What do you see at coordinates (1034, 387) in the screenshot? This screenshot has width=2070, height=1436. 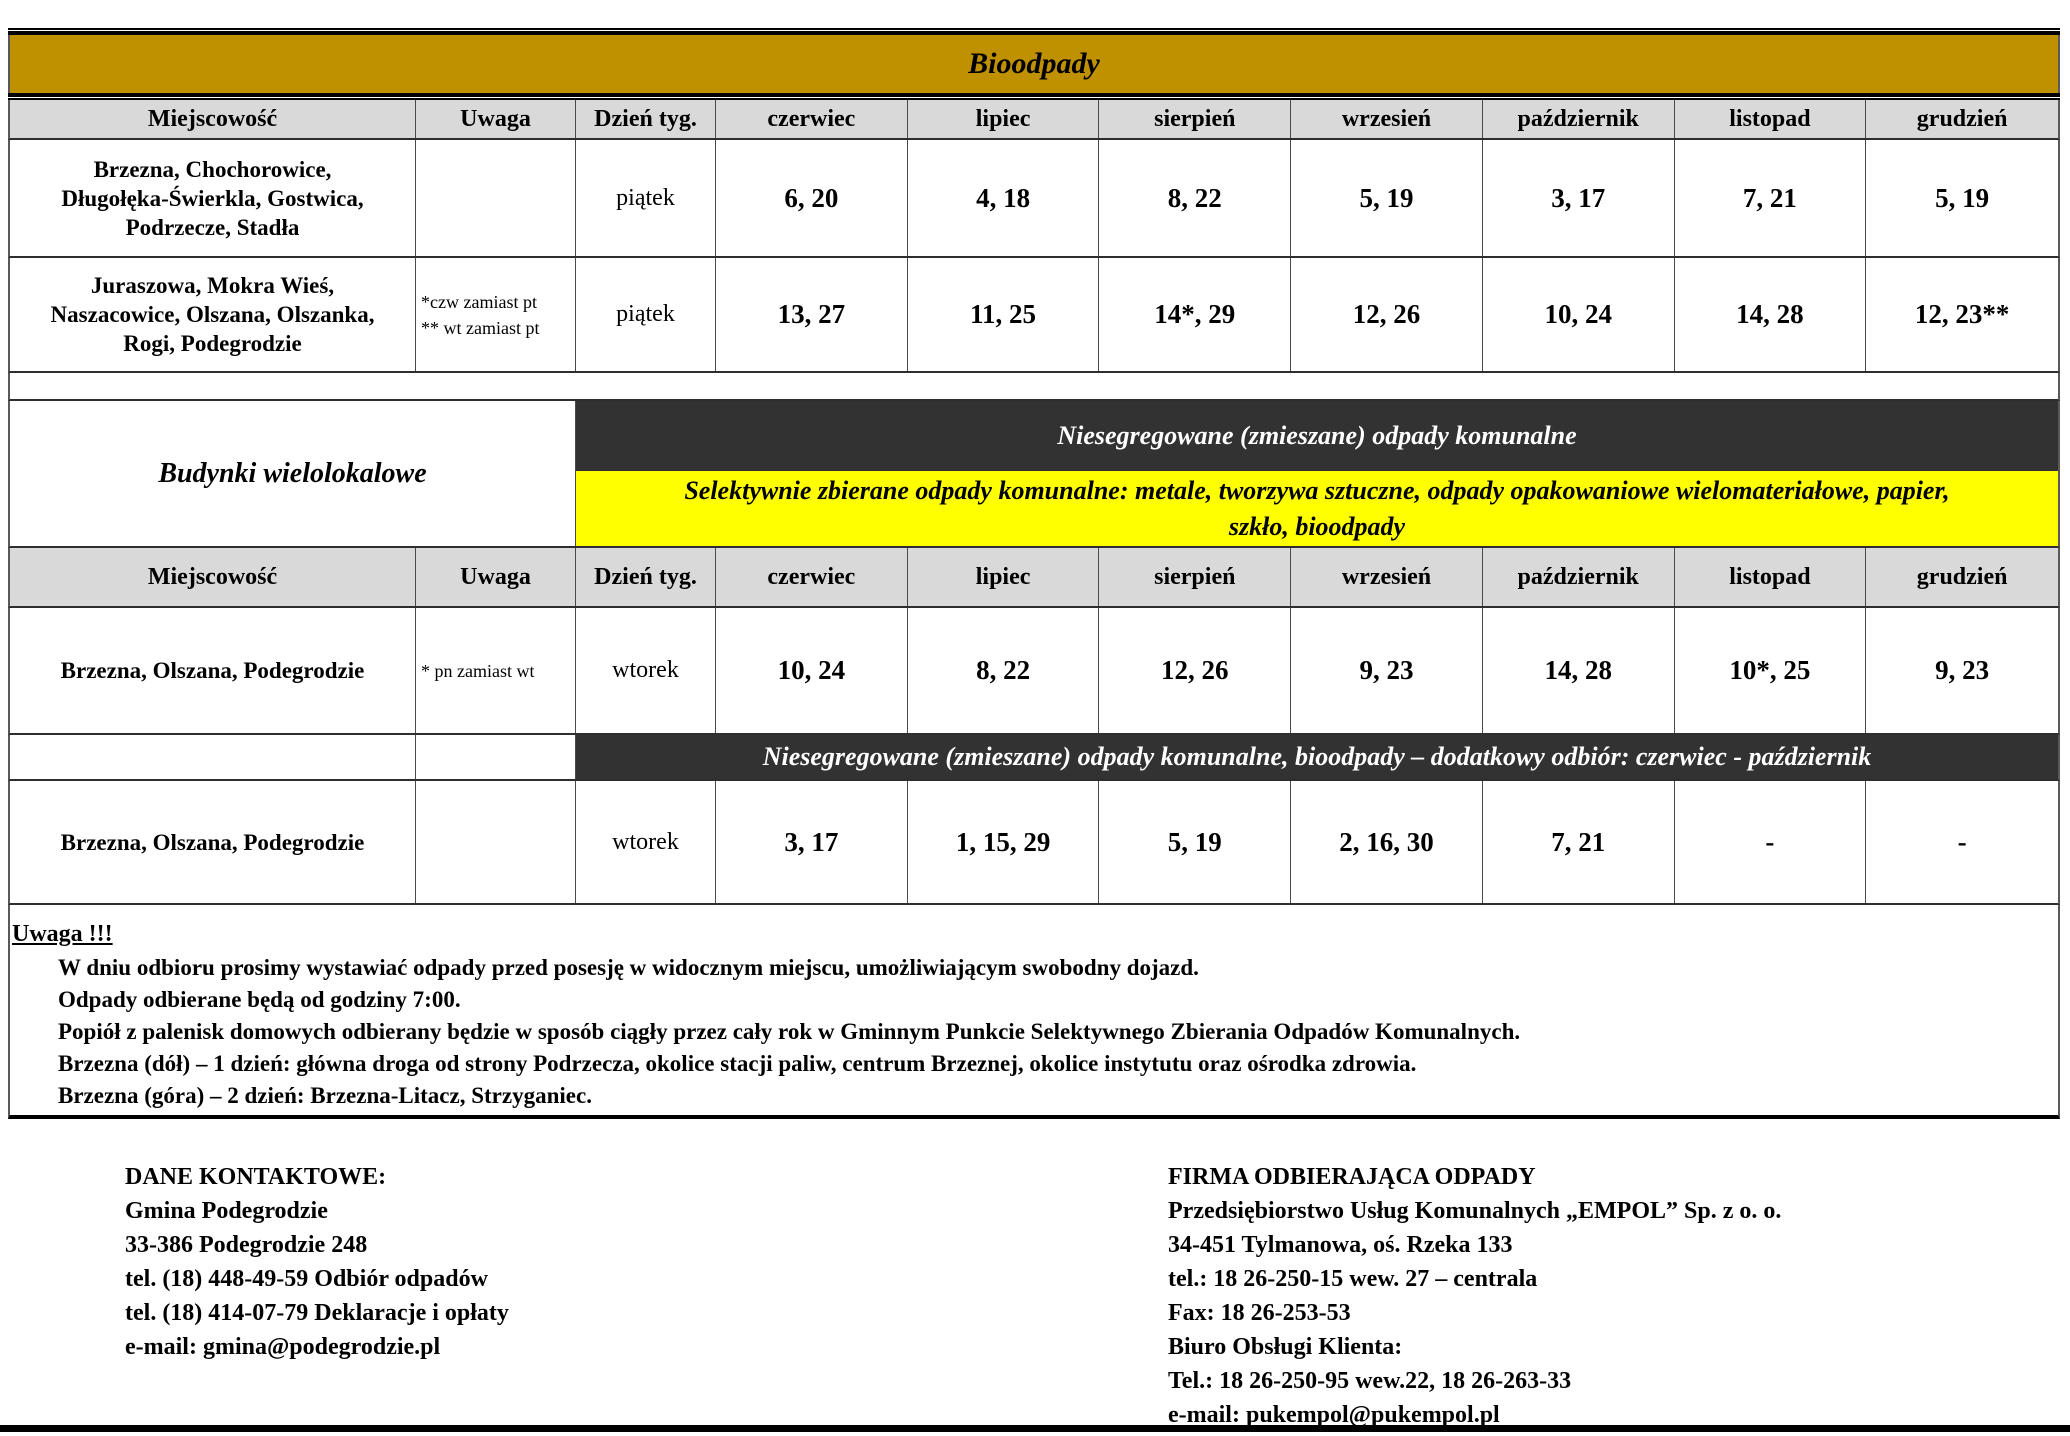 I see `table-spacer-row` at bounding box center [1034, 387].